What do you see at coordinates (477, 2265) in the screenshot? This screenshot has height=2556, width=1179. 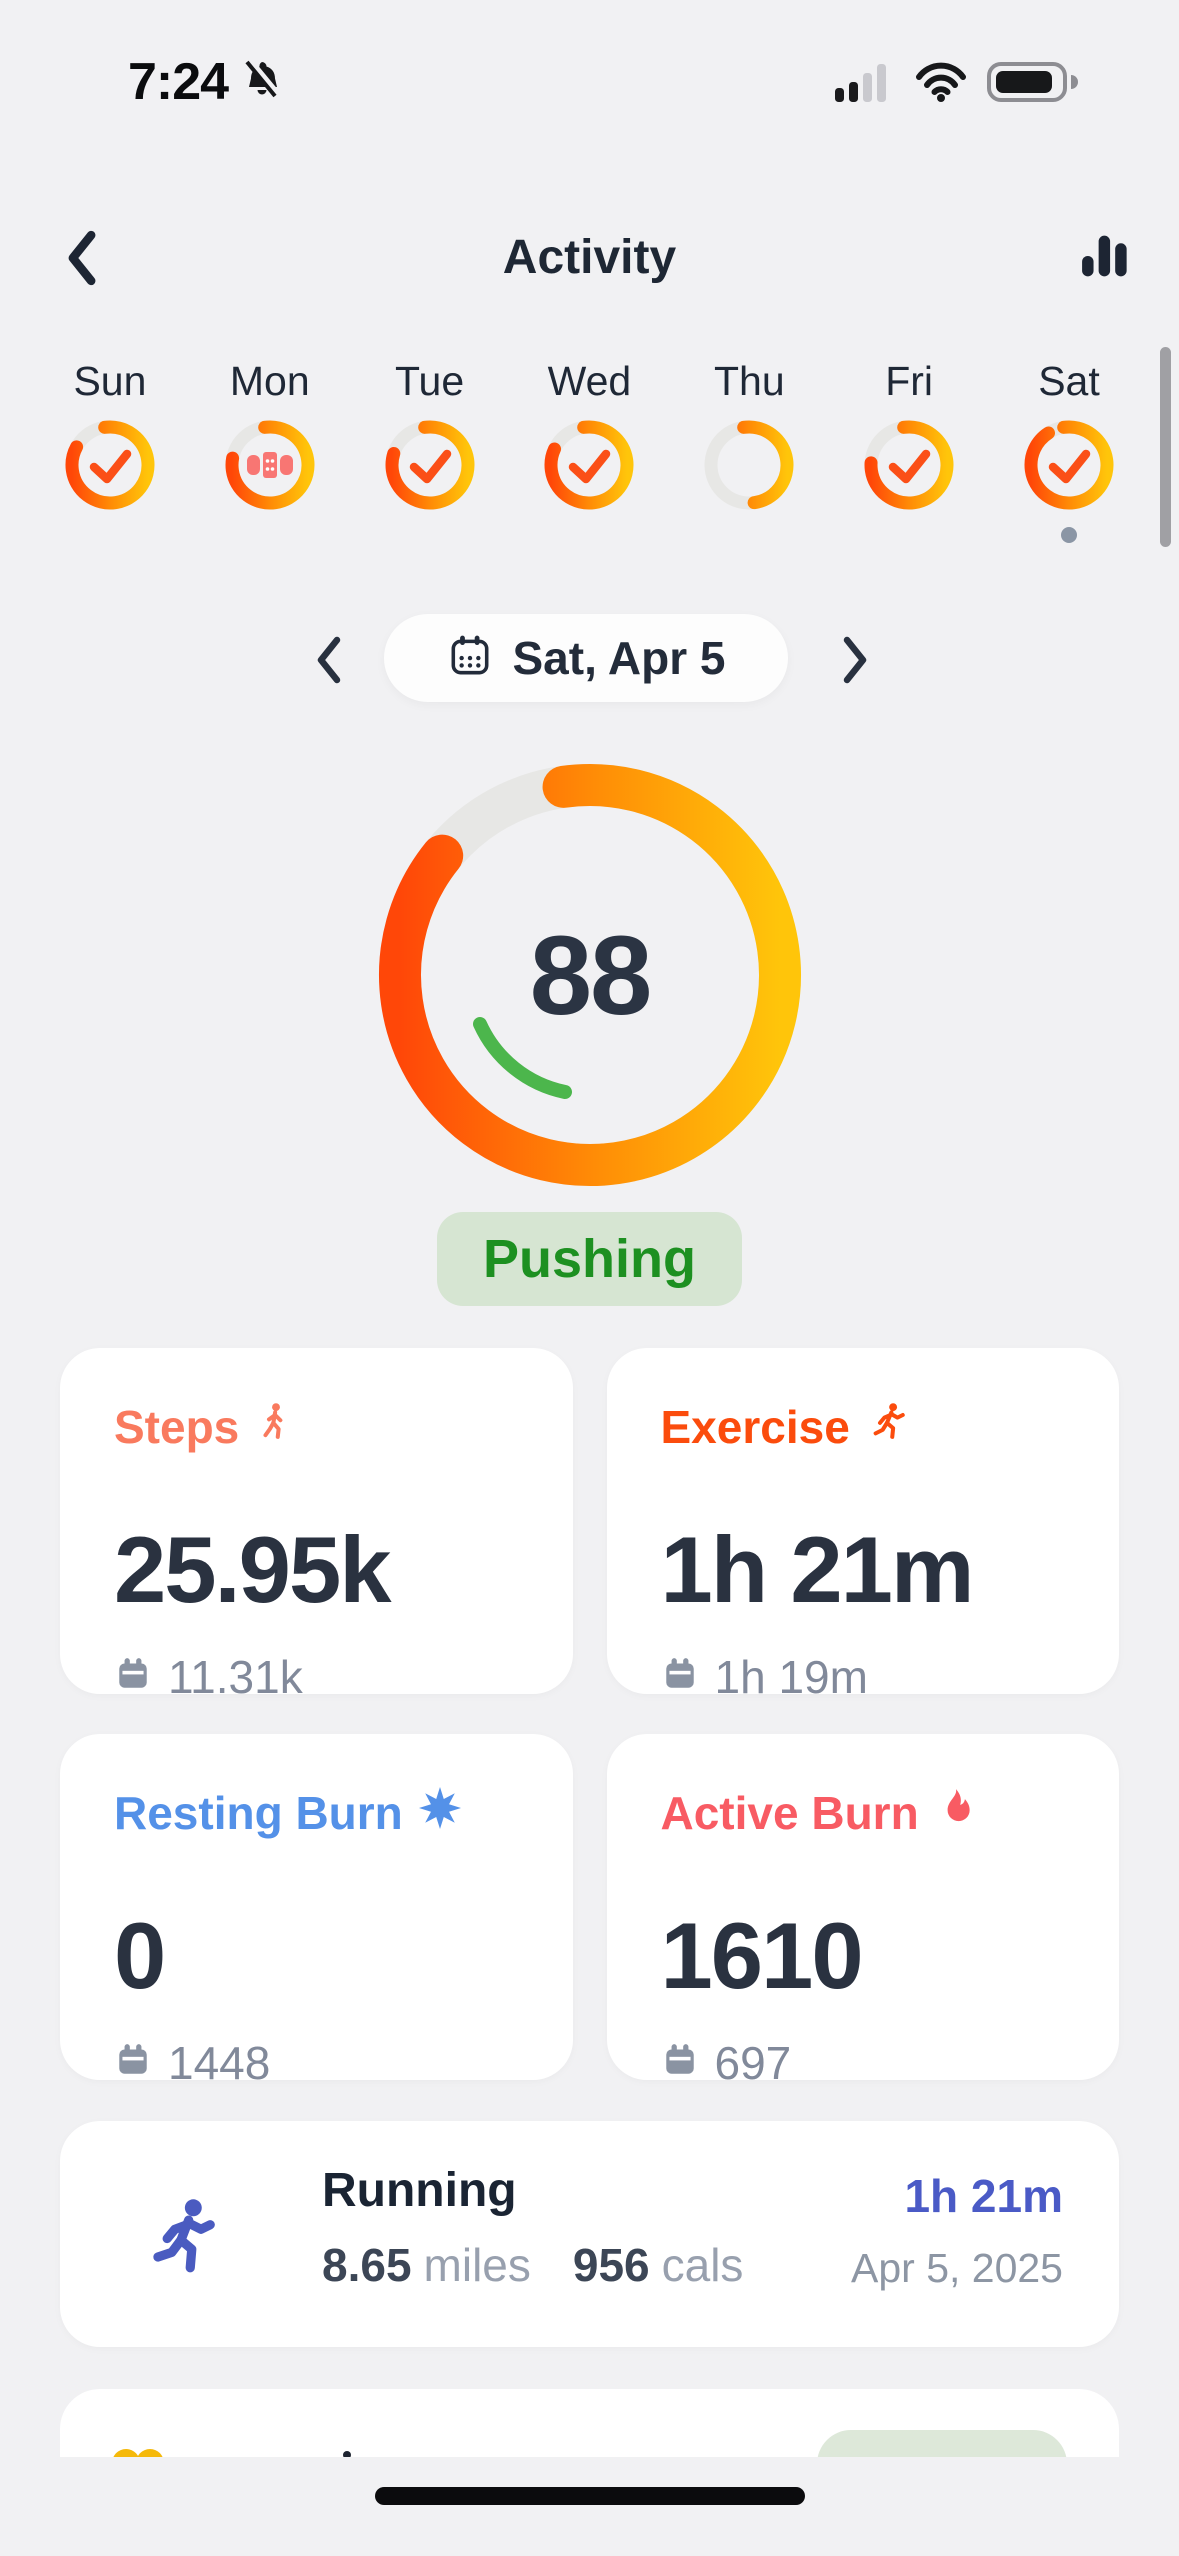 I see `activity-distance-unit: miles` at bounding box center [477, 2265].